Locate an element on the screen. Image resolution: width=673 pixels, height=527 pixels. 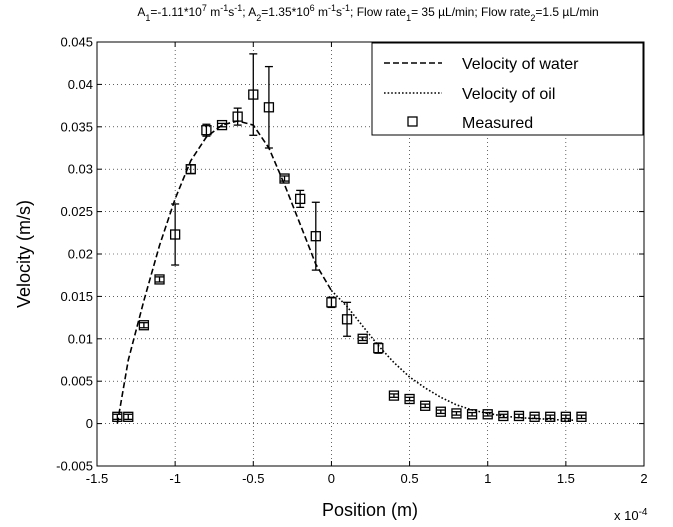
y-tick-label: 0.045 is located at coordinates (76, 42).